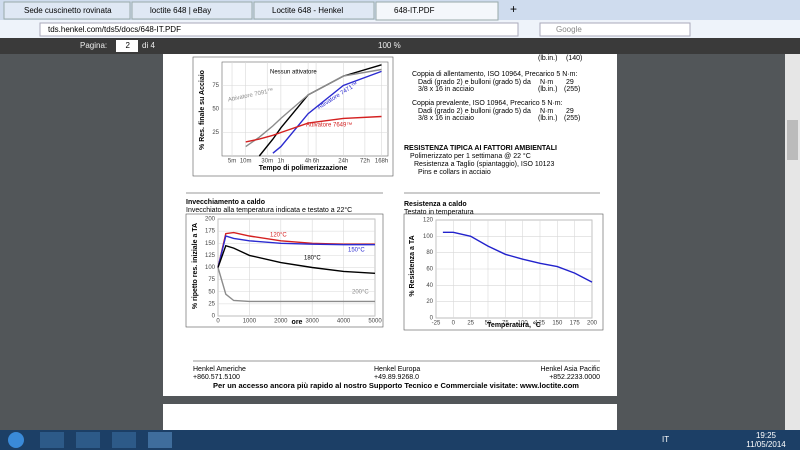  Describe the element at coordinates (513, 9) in the screenshot. I see `new-tab: +` at that location.